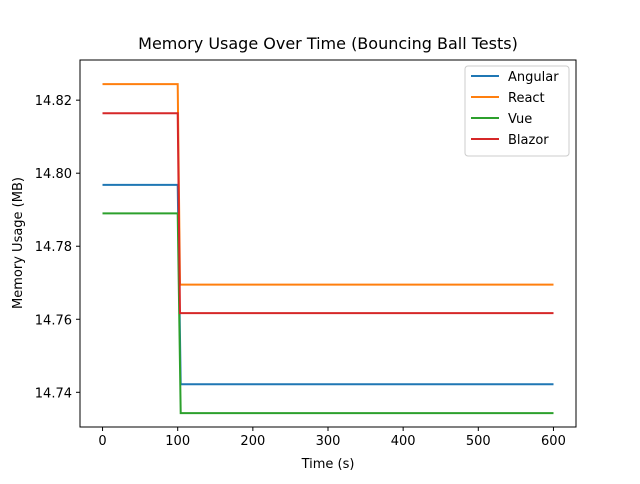 This screenshot has height=484, width=640. I want to click on legend-label-blazor: Blazor, so click(528, 140).